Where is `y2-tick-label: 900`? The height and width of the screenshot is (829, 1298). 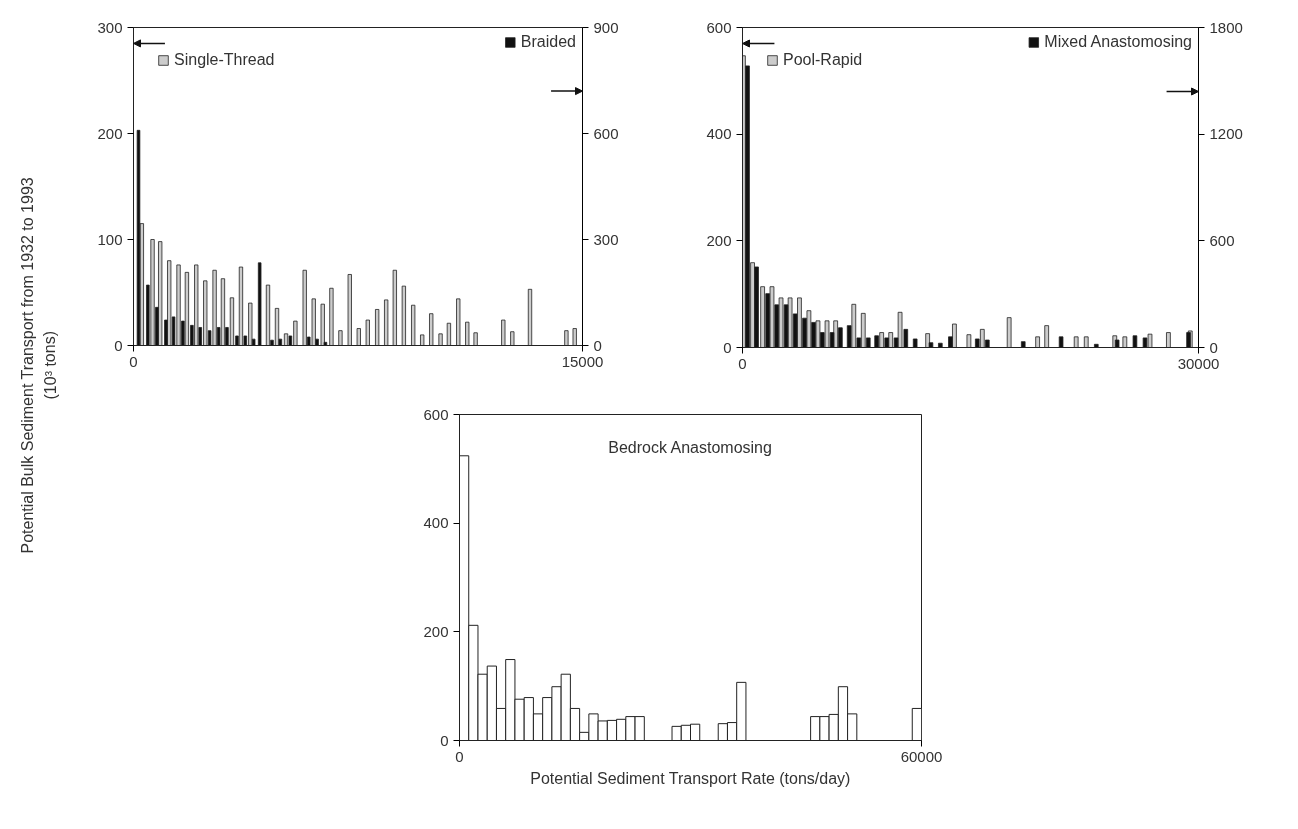 y2-tick-label: 900 is located at coordinates (606, 27).